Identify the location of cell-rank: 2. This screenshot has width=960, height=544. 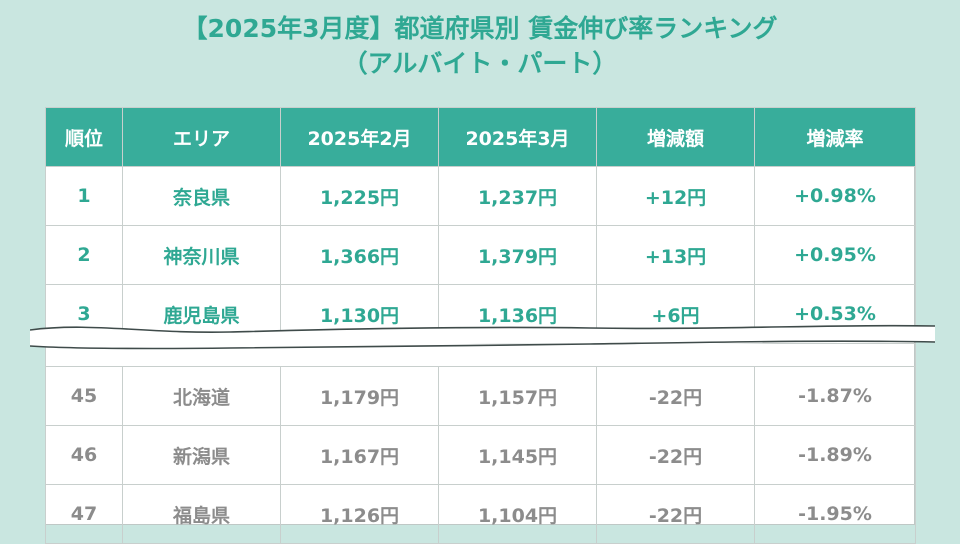
(84, 255).